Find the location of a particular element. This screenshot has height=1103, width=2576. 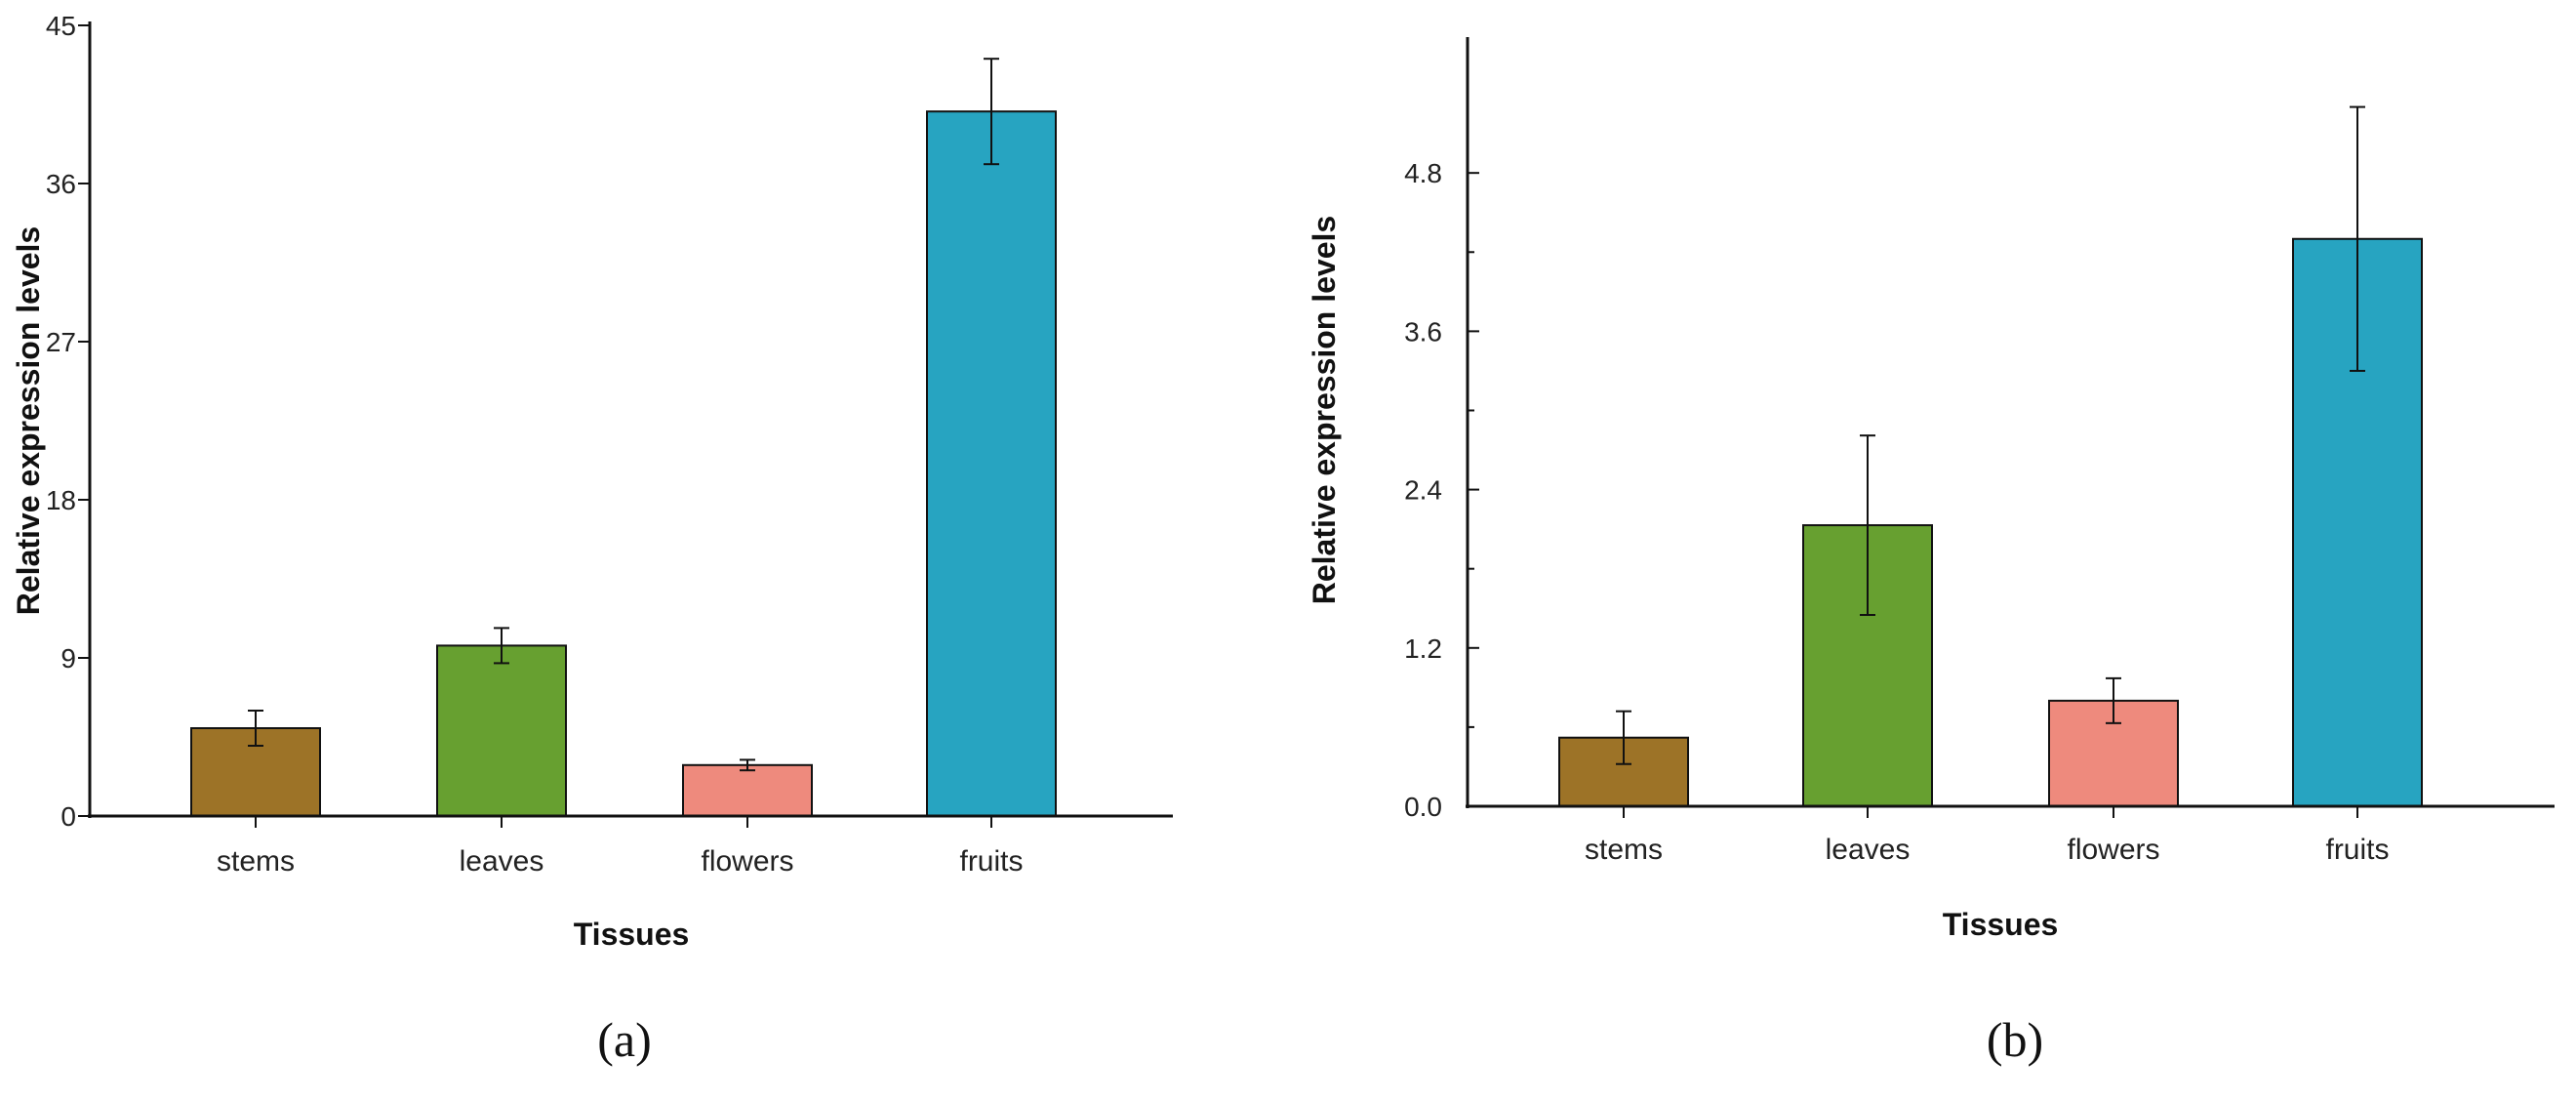

y-tick-label: 1.2 is located at coordinates (1423, 648).